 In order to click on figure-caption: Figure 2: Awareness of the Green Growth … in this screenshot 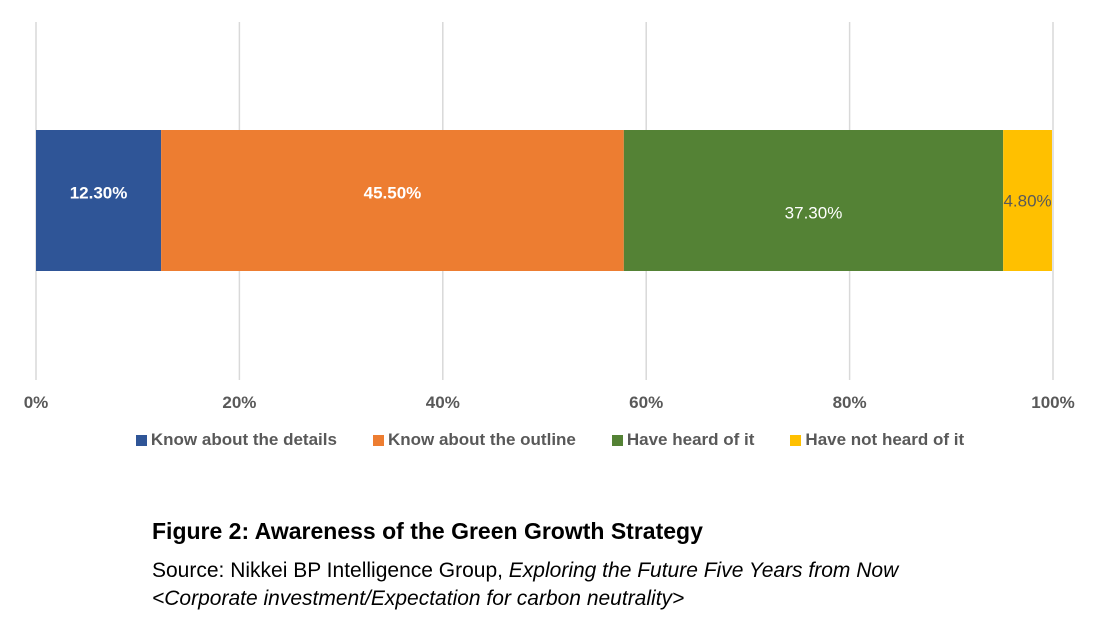, I will do `click(612, 565)`.